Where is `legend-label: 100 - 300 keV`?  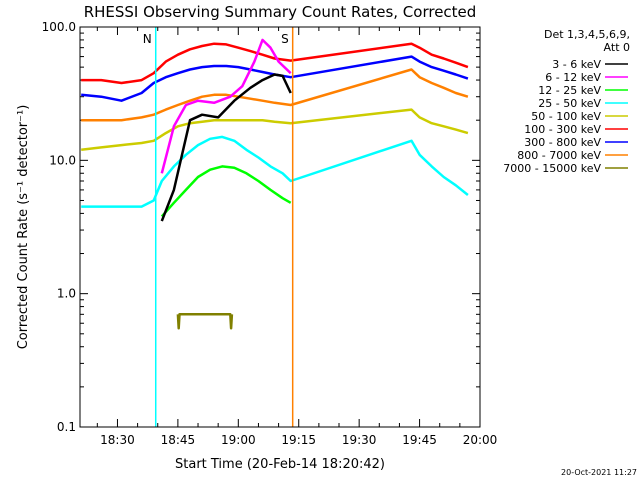 legend-label: 100 - 300 keV is located at coordinates (562, 129).